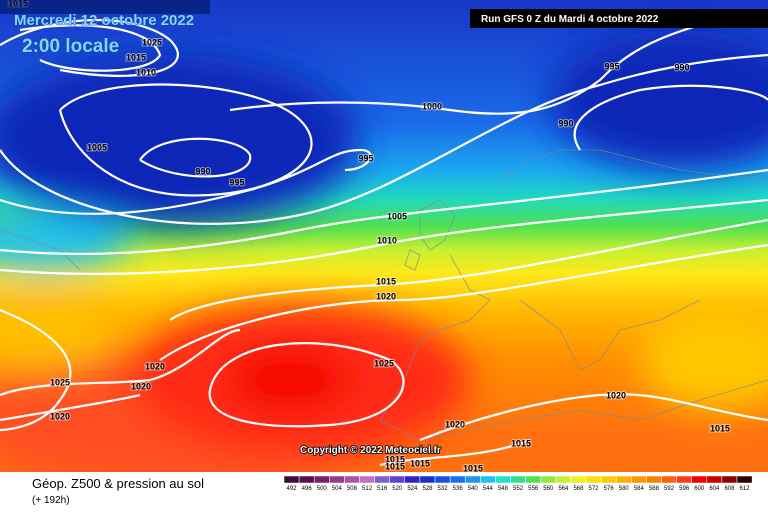 The image size is (768, 512). Describe the element at coordinates (292, 489) in the screenshot. I see `scale-label: 492` at that location.